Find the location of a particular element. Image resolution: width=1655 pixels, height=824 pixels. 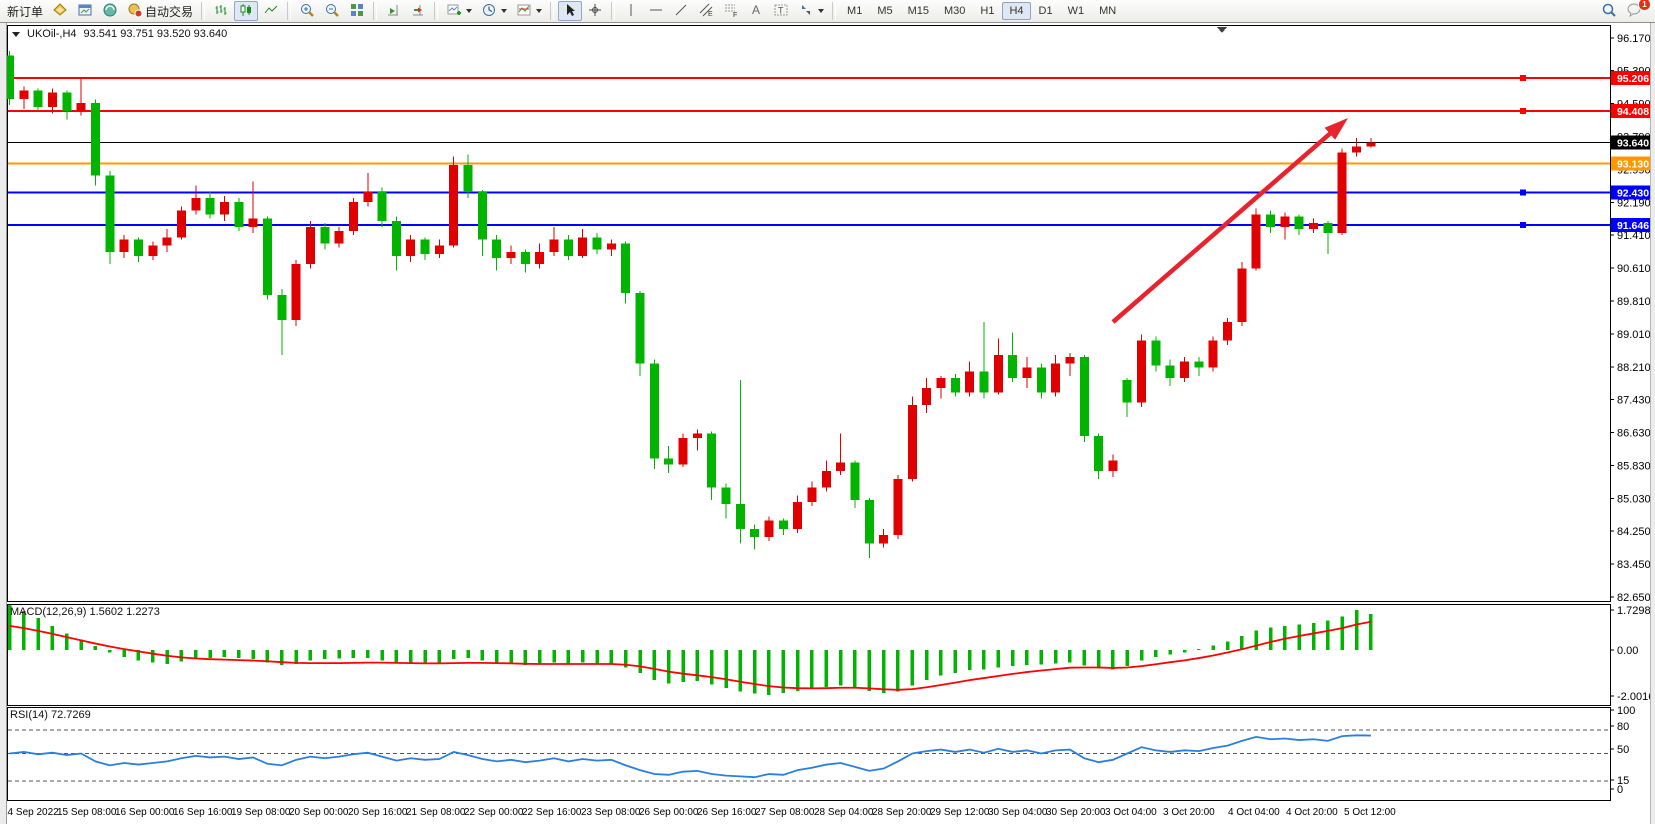

timeframe-button-m15: M15 is located at coordinates (918, 11).